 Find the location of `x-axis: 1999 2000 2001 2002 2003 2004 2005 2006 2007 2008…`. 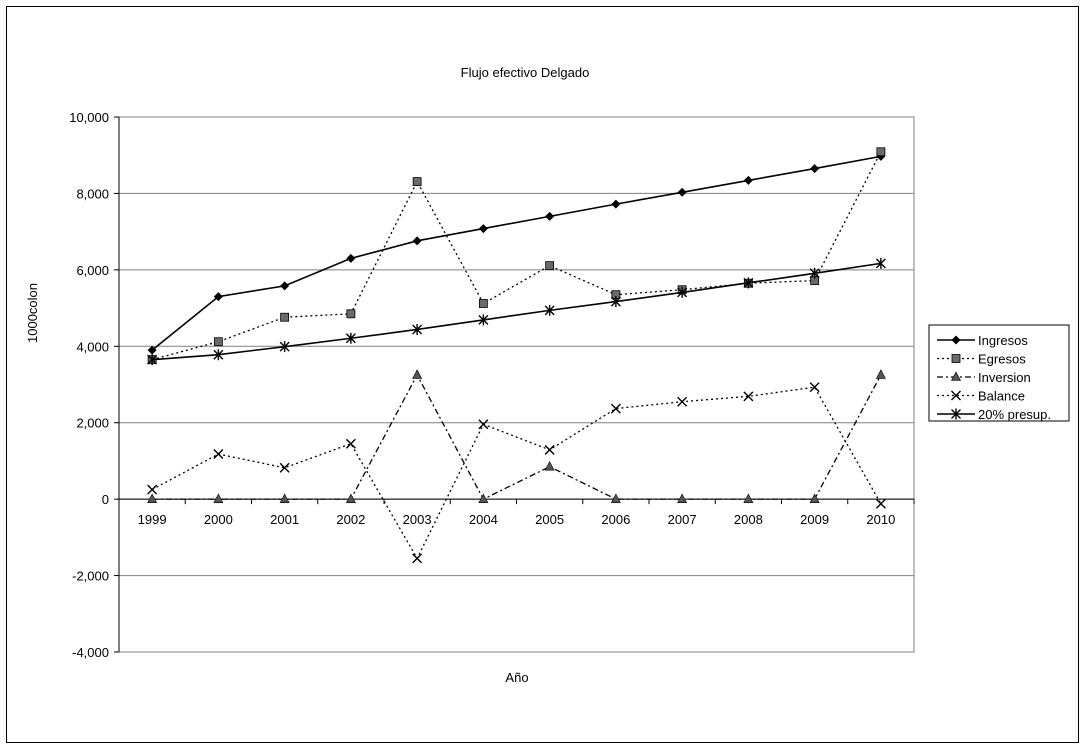

x-axis: 1999 2000 2001 2002 2003 2004 2005 2006 2007 2008… is located at coordinates (516, 512).